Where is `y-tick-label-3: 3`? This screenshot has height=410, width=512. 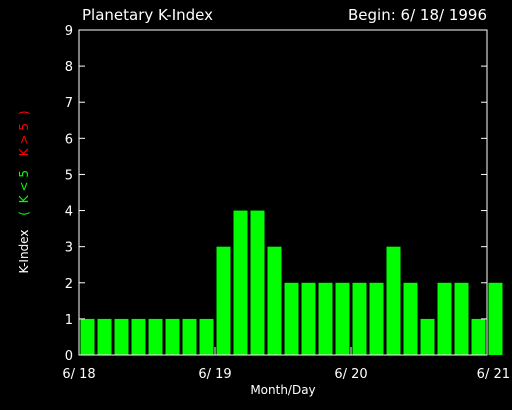
y-tick-label-3: 3 is located at coordinates (69, 248).